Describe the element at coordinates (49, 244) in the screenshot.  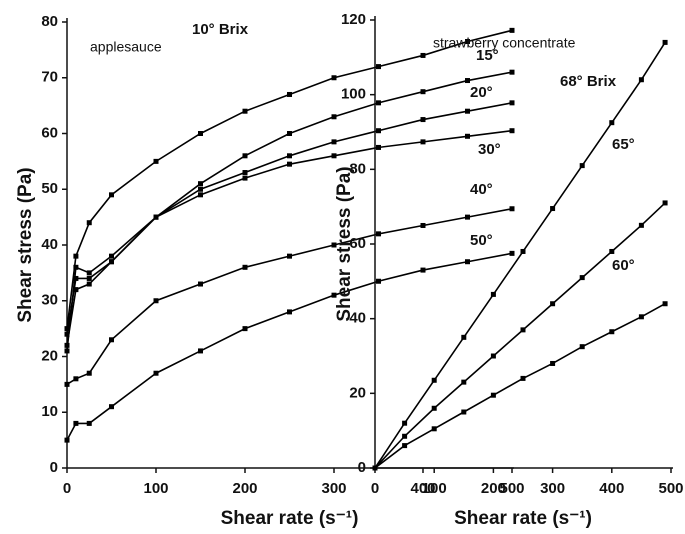
I see `y-tick-label: 40` at that location.